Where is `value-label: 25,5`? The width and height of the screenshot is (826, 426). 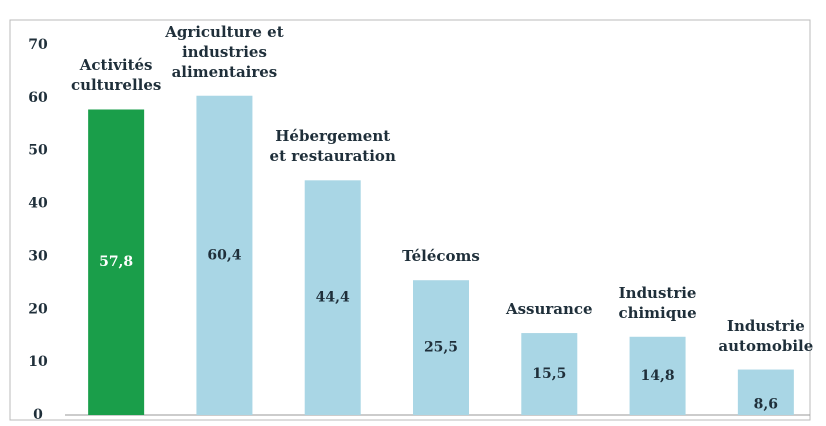 value-label: 25,5 is located at coordinates (441, 348).